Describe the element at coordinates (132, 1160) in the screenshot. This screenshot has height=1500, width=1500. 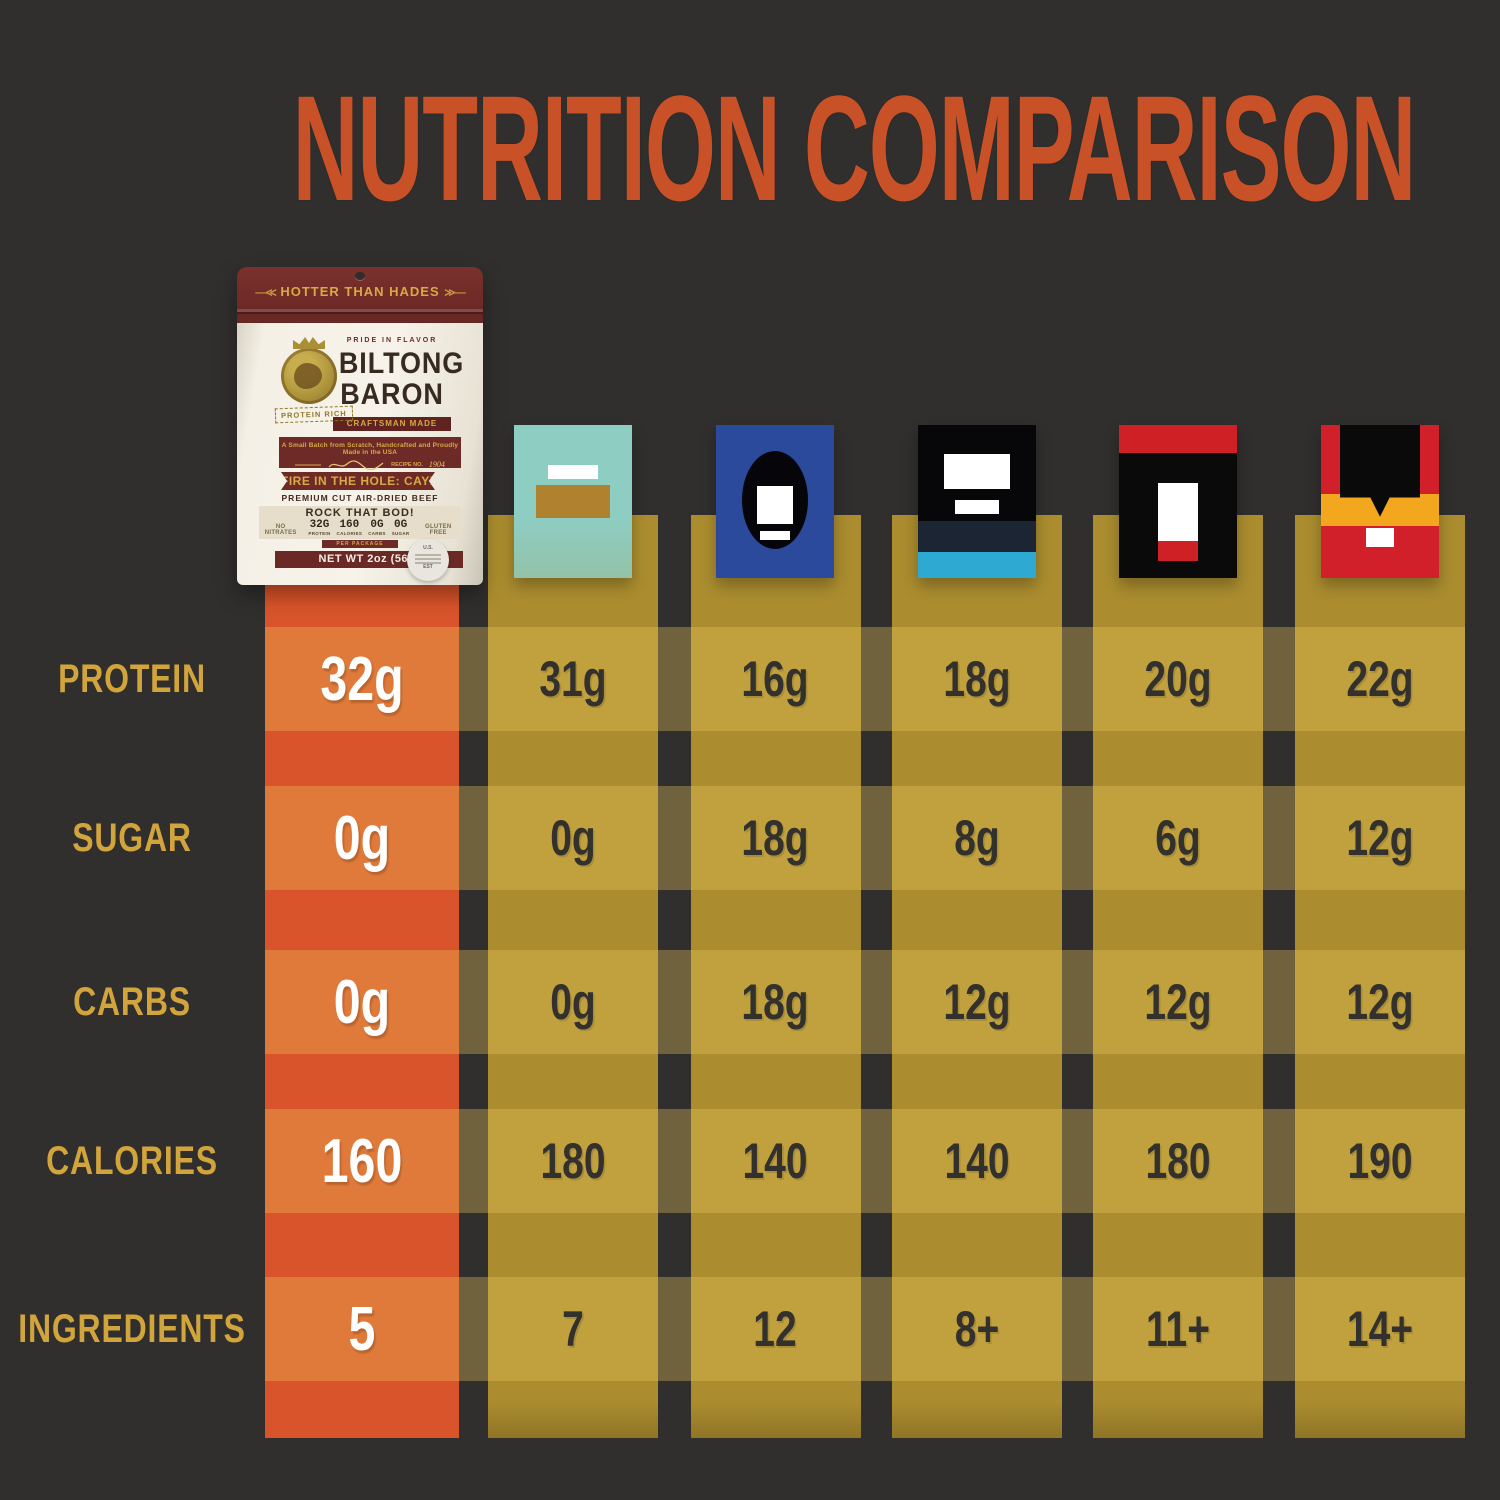
I see `row-label-calories: CALORIES` at that location.